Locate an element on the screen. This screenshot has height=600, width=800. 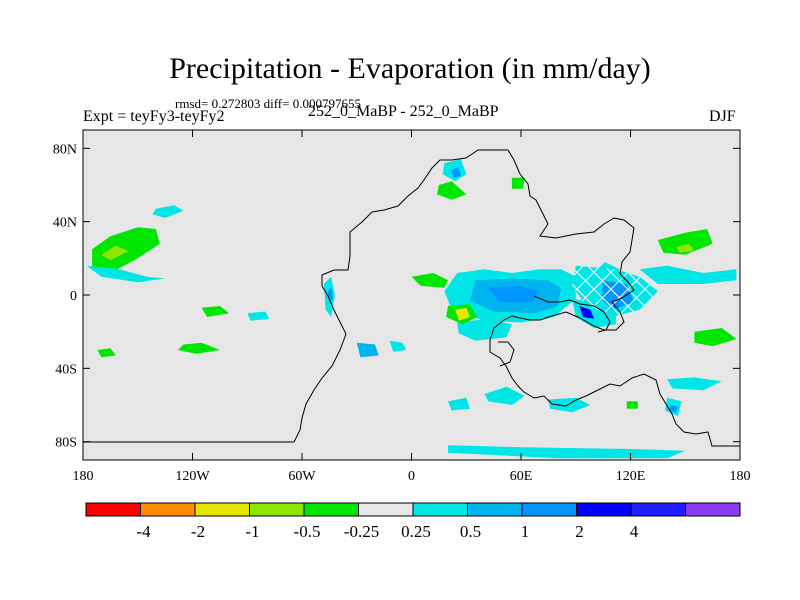
y-tick-label: 40N is located at coordinates (65, 223).